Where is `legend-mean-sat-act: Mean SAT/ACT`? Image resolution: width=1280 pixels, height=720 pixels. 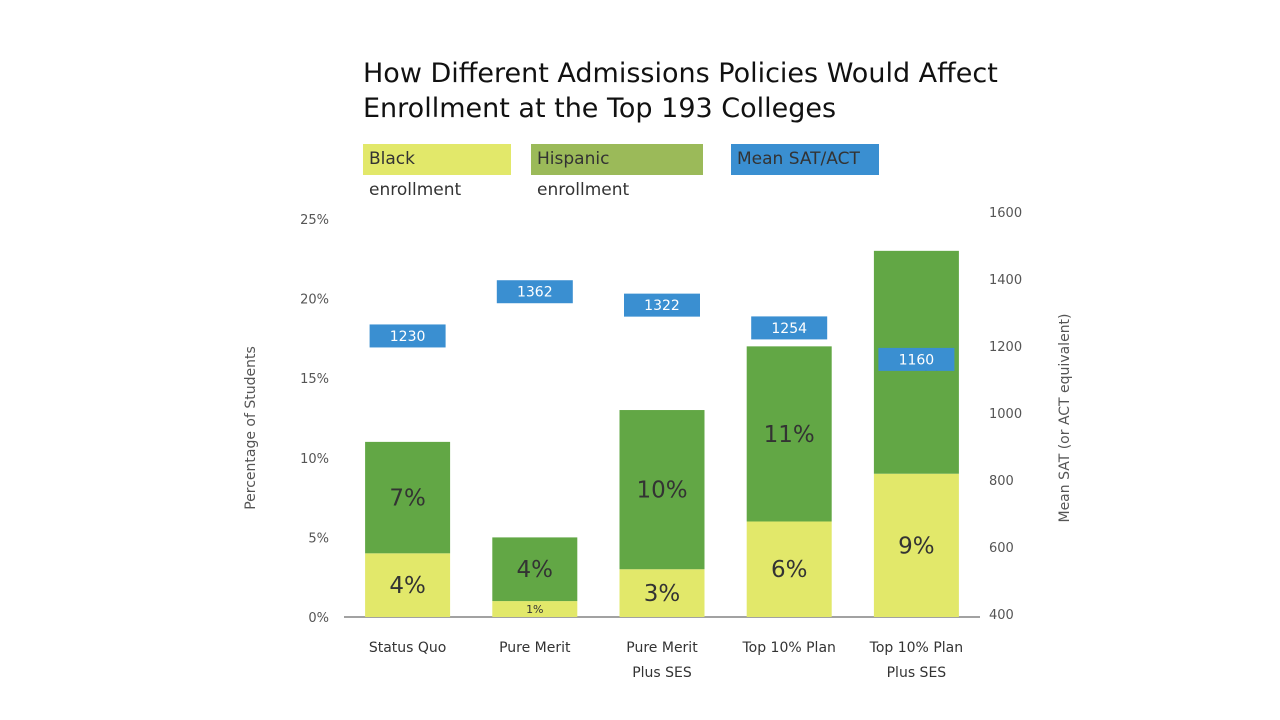 legend-mean-sat-act: Mean SAT/ACT is located at coordinates (805, 159).